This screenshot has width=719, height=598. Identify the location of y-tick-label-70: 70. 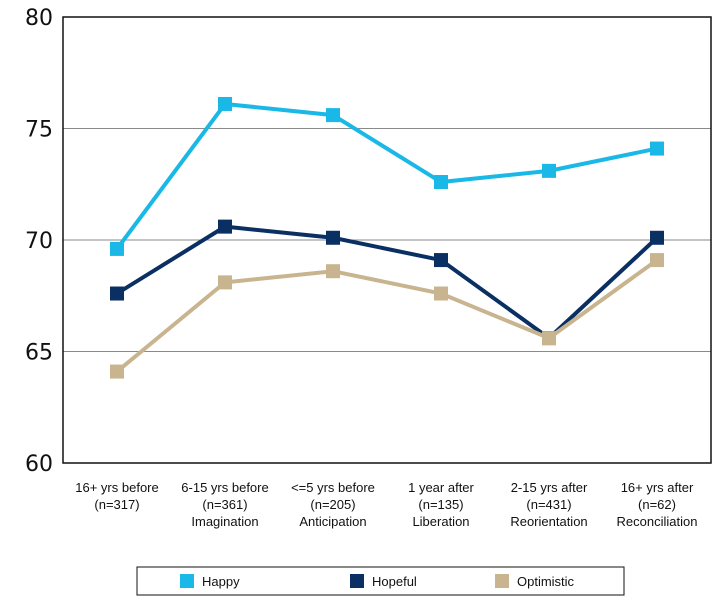
(39, 241).